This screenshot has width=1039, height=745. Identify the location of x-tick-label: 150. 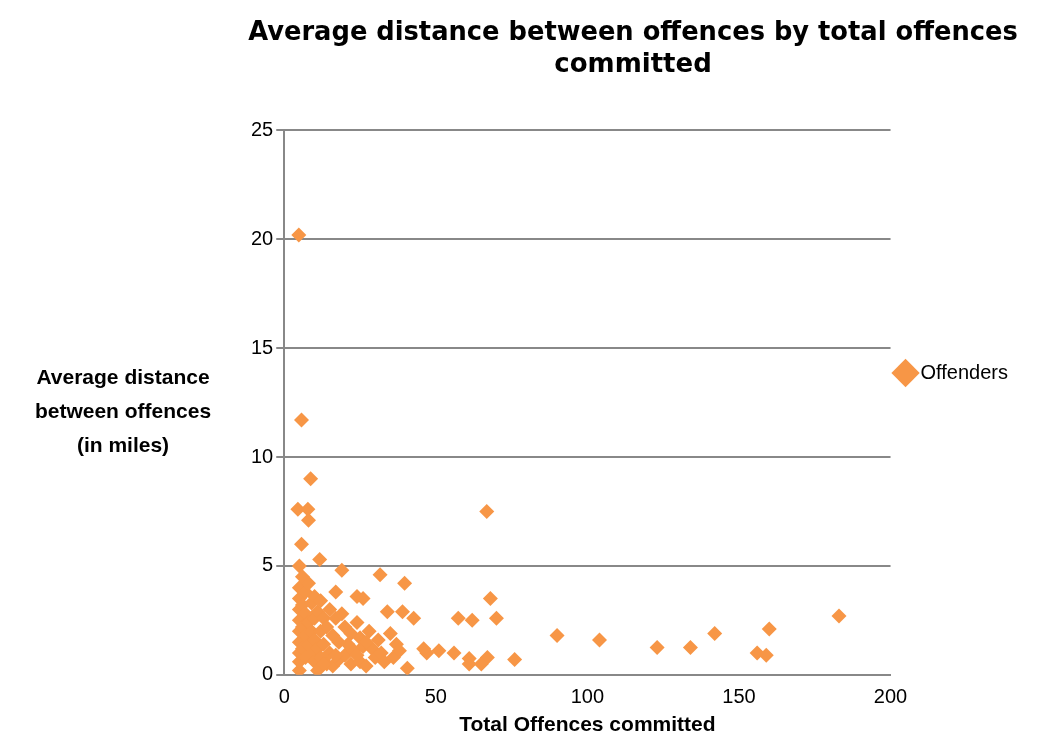
(739, 696).